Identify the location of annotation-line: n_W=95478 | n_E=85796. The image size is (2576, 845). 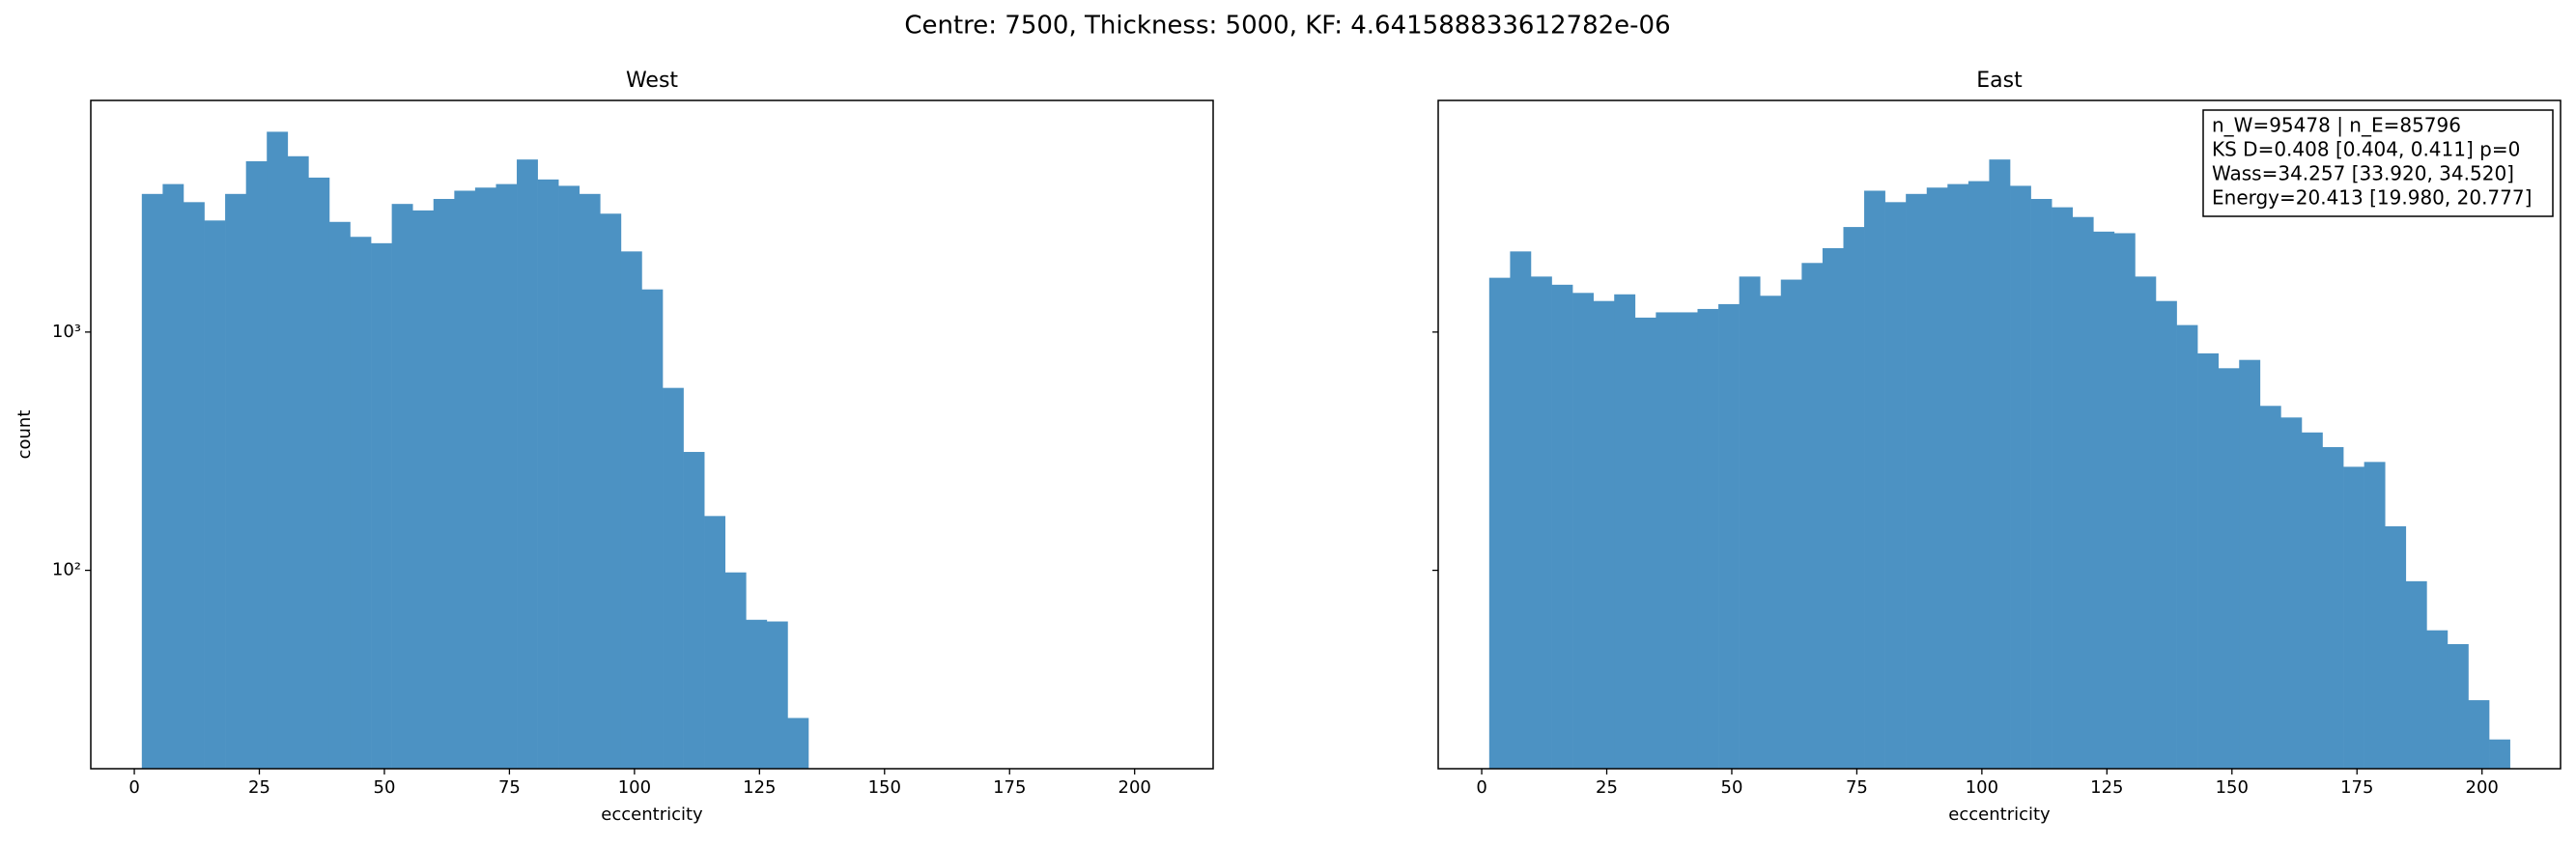
(2336, 126).